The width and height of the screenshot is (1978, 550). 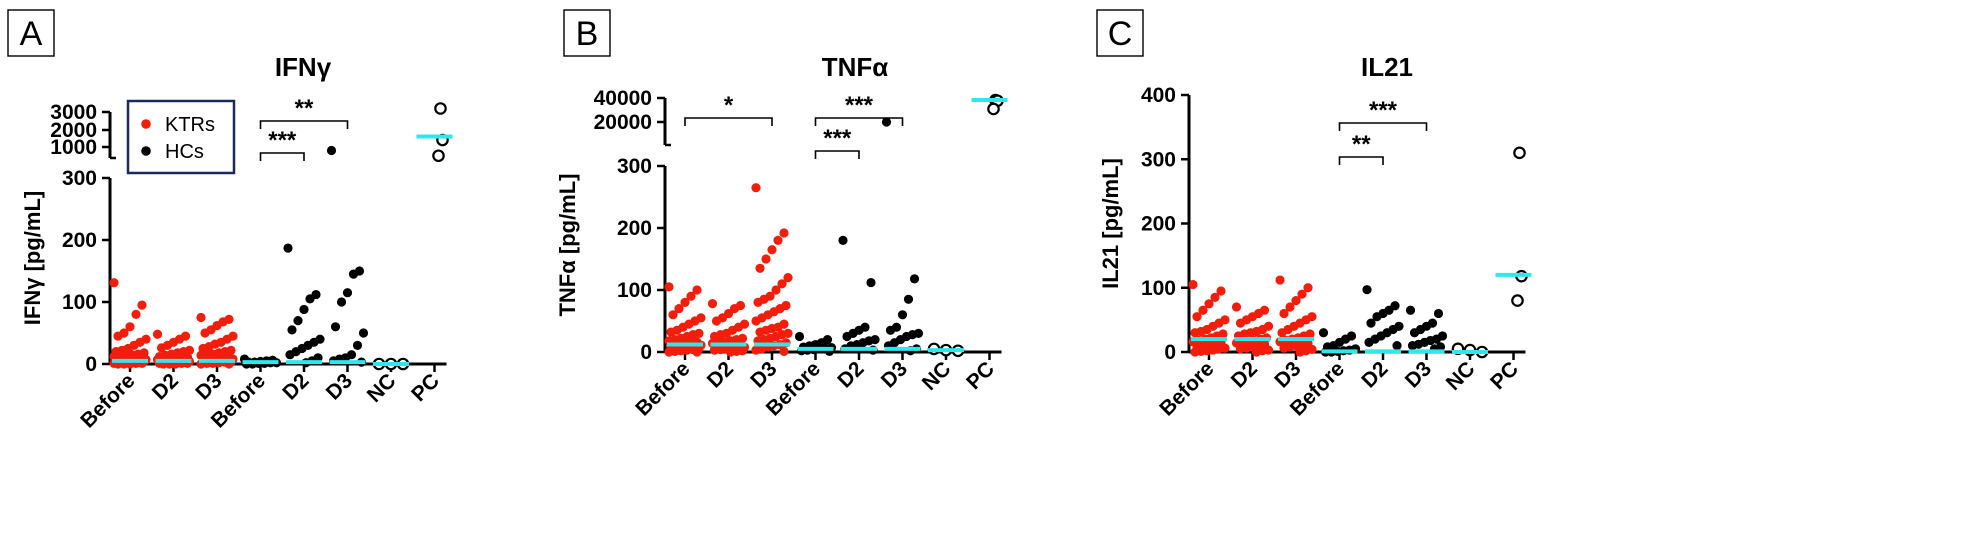 I want to click on panel-letter: A, so click(x=31, y=34).